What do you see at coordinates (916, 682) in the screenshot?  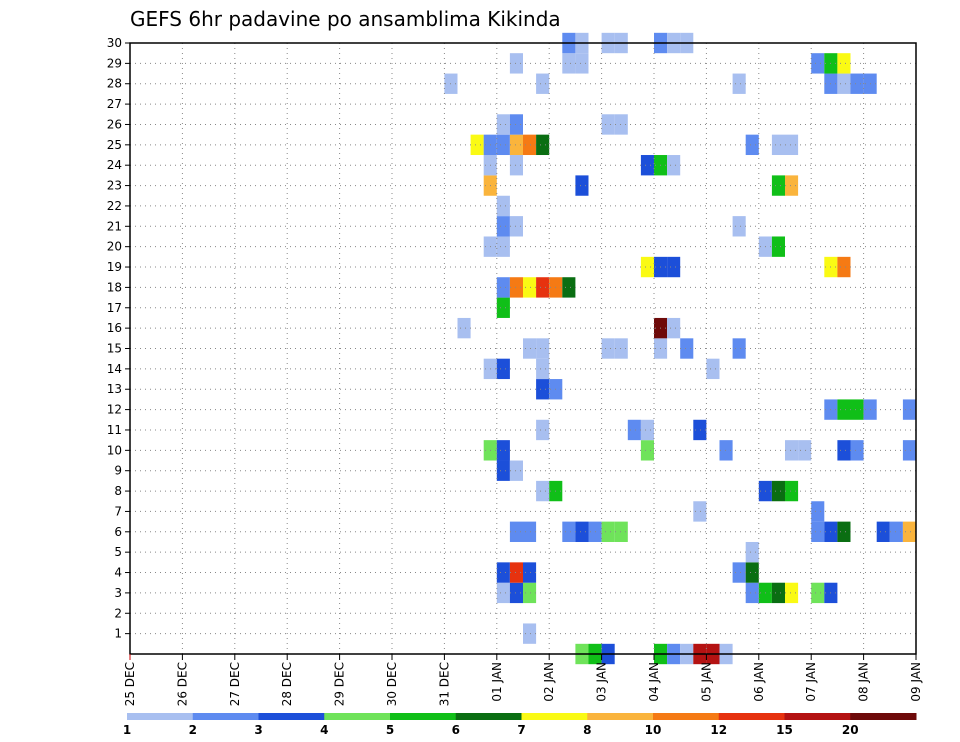 I see `x-tick-label: 09 JAN` at bounding box center [916, 682].